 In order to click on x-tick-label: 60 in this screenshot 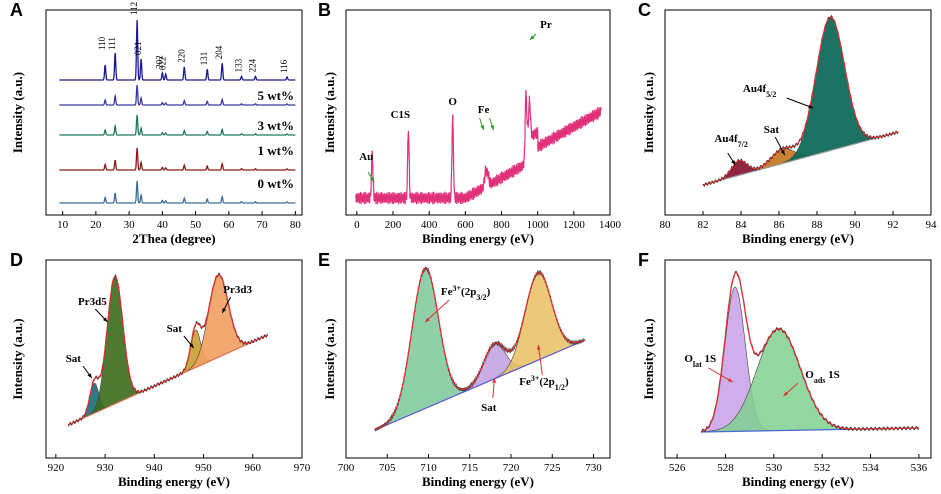, I will do `click(229, 225)`.